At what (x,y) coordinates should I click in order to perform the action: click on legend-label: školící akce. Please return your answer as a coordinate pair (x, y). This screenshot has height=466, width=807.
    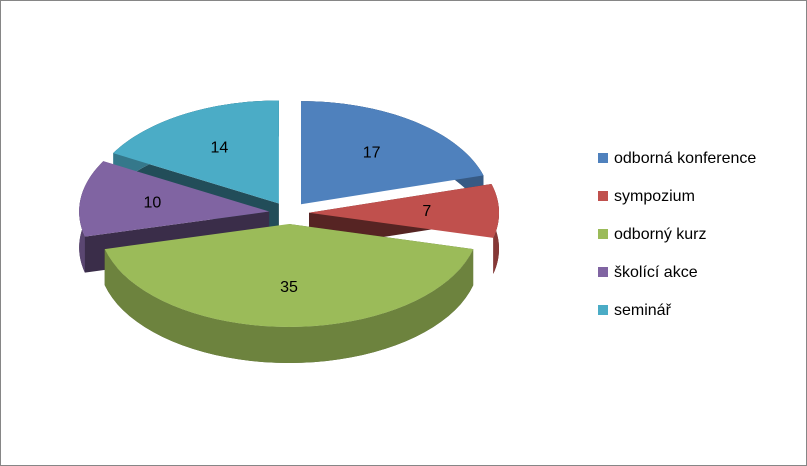
    Looking at the image, I should click on (656, 272).